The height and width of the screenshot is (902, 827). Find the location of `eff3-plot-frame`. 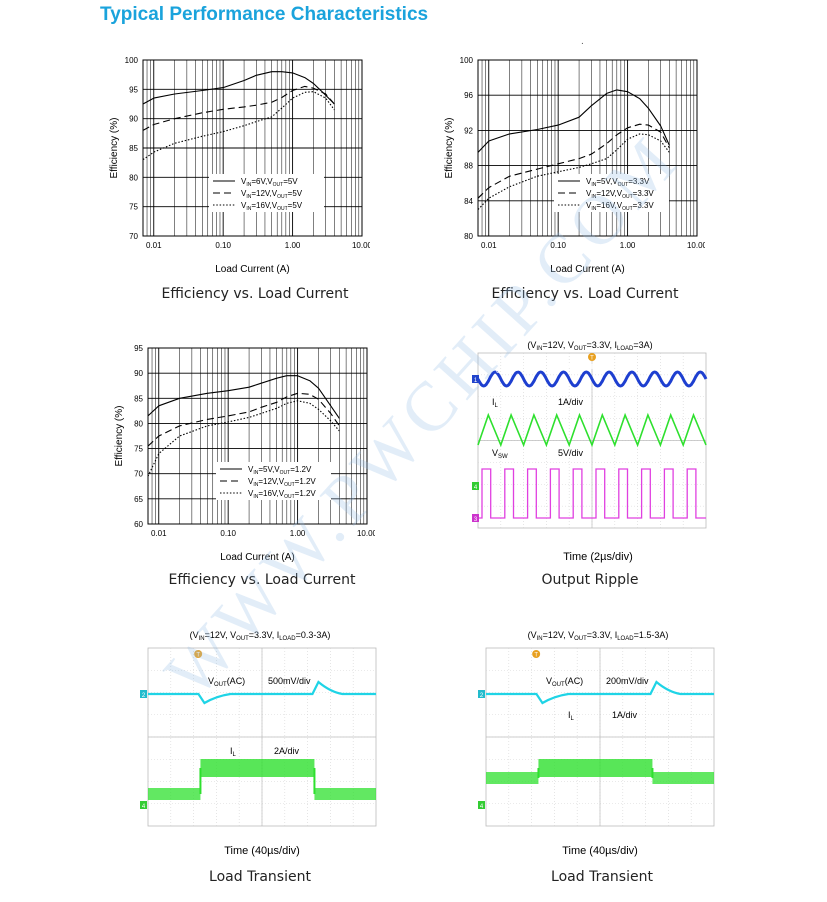

eff3-plot-frame is located at coordinates (257, 436).